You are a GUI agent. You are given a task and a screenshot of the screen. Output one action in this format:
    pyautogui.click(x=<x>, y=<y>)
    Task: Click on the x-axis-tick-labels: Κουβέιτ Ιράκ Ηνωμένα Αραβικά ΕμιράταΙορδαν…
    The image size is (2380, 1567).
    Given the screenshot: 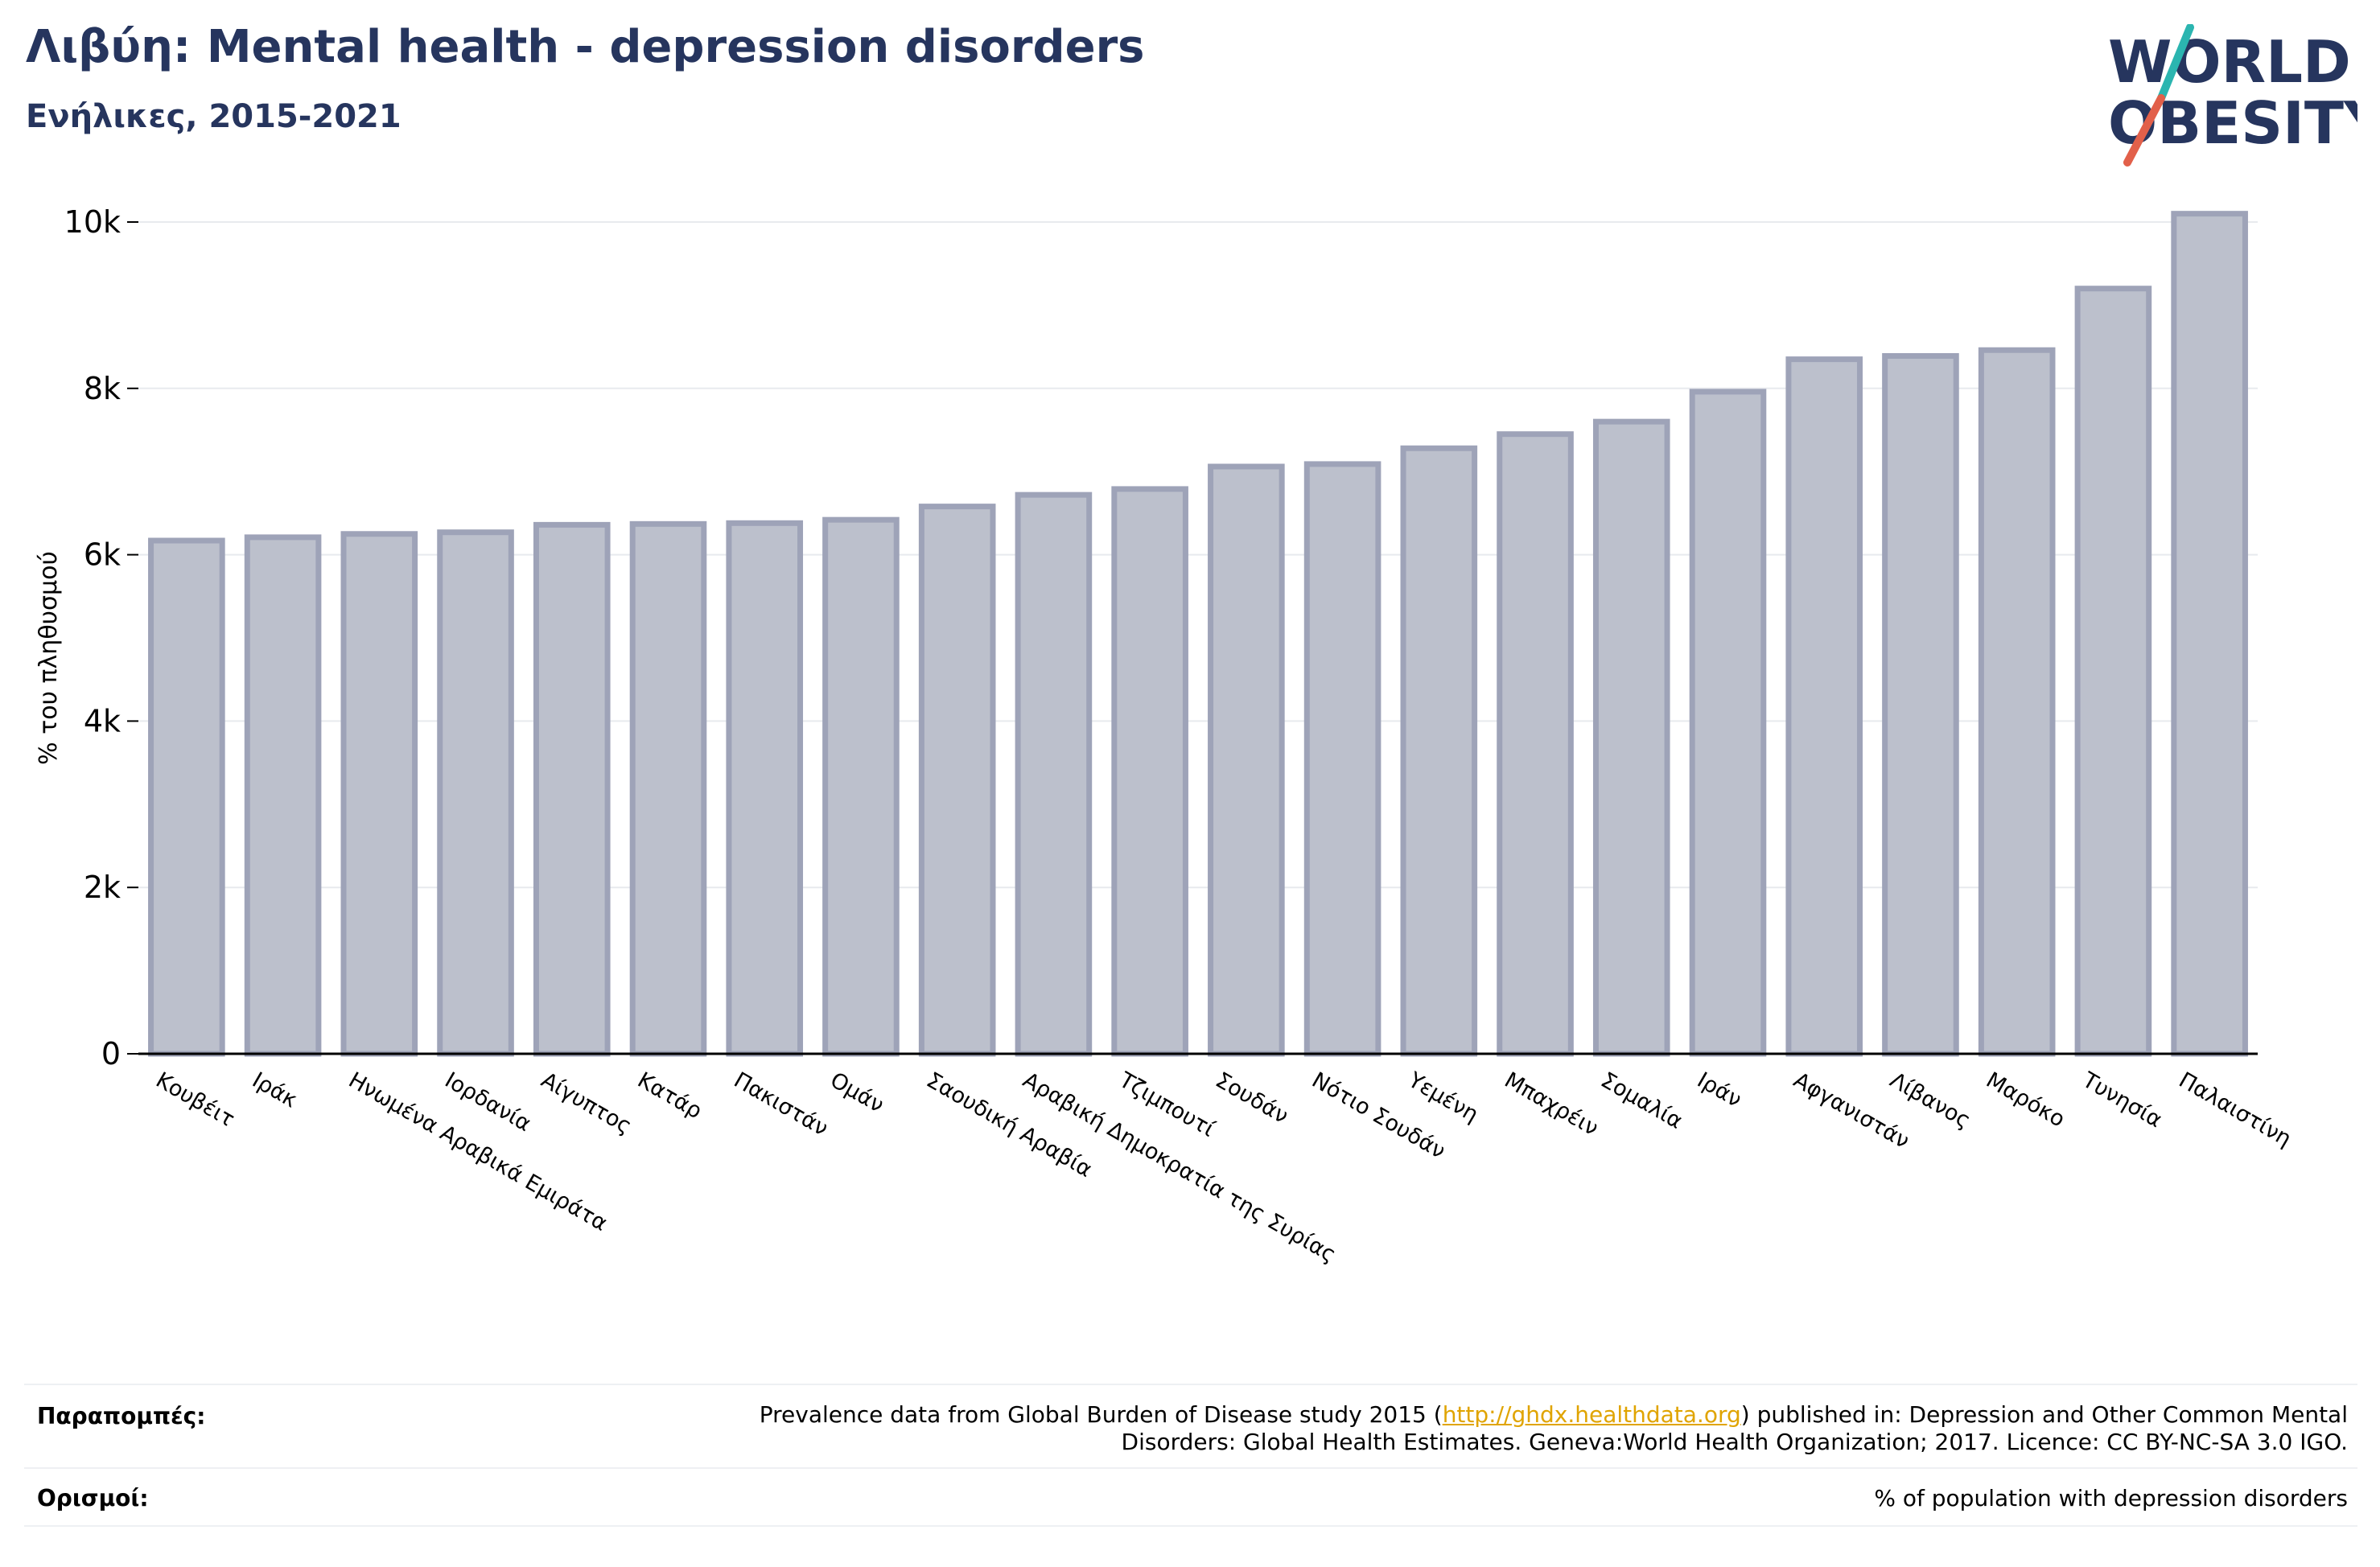 What is the action you would take?
    pyautogui.click(x=1223, y=1167)
    